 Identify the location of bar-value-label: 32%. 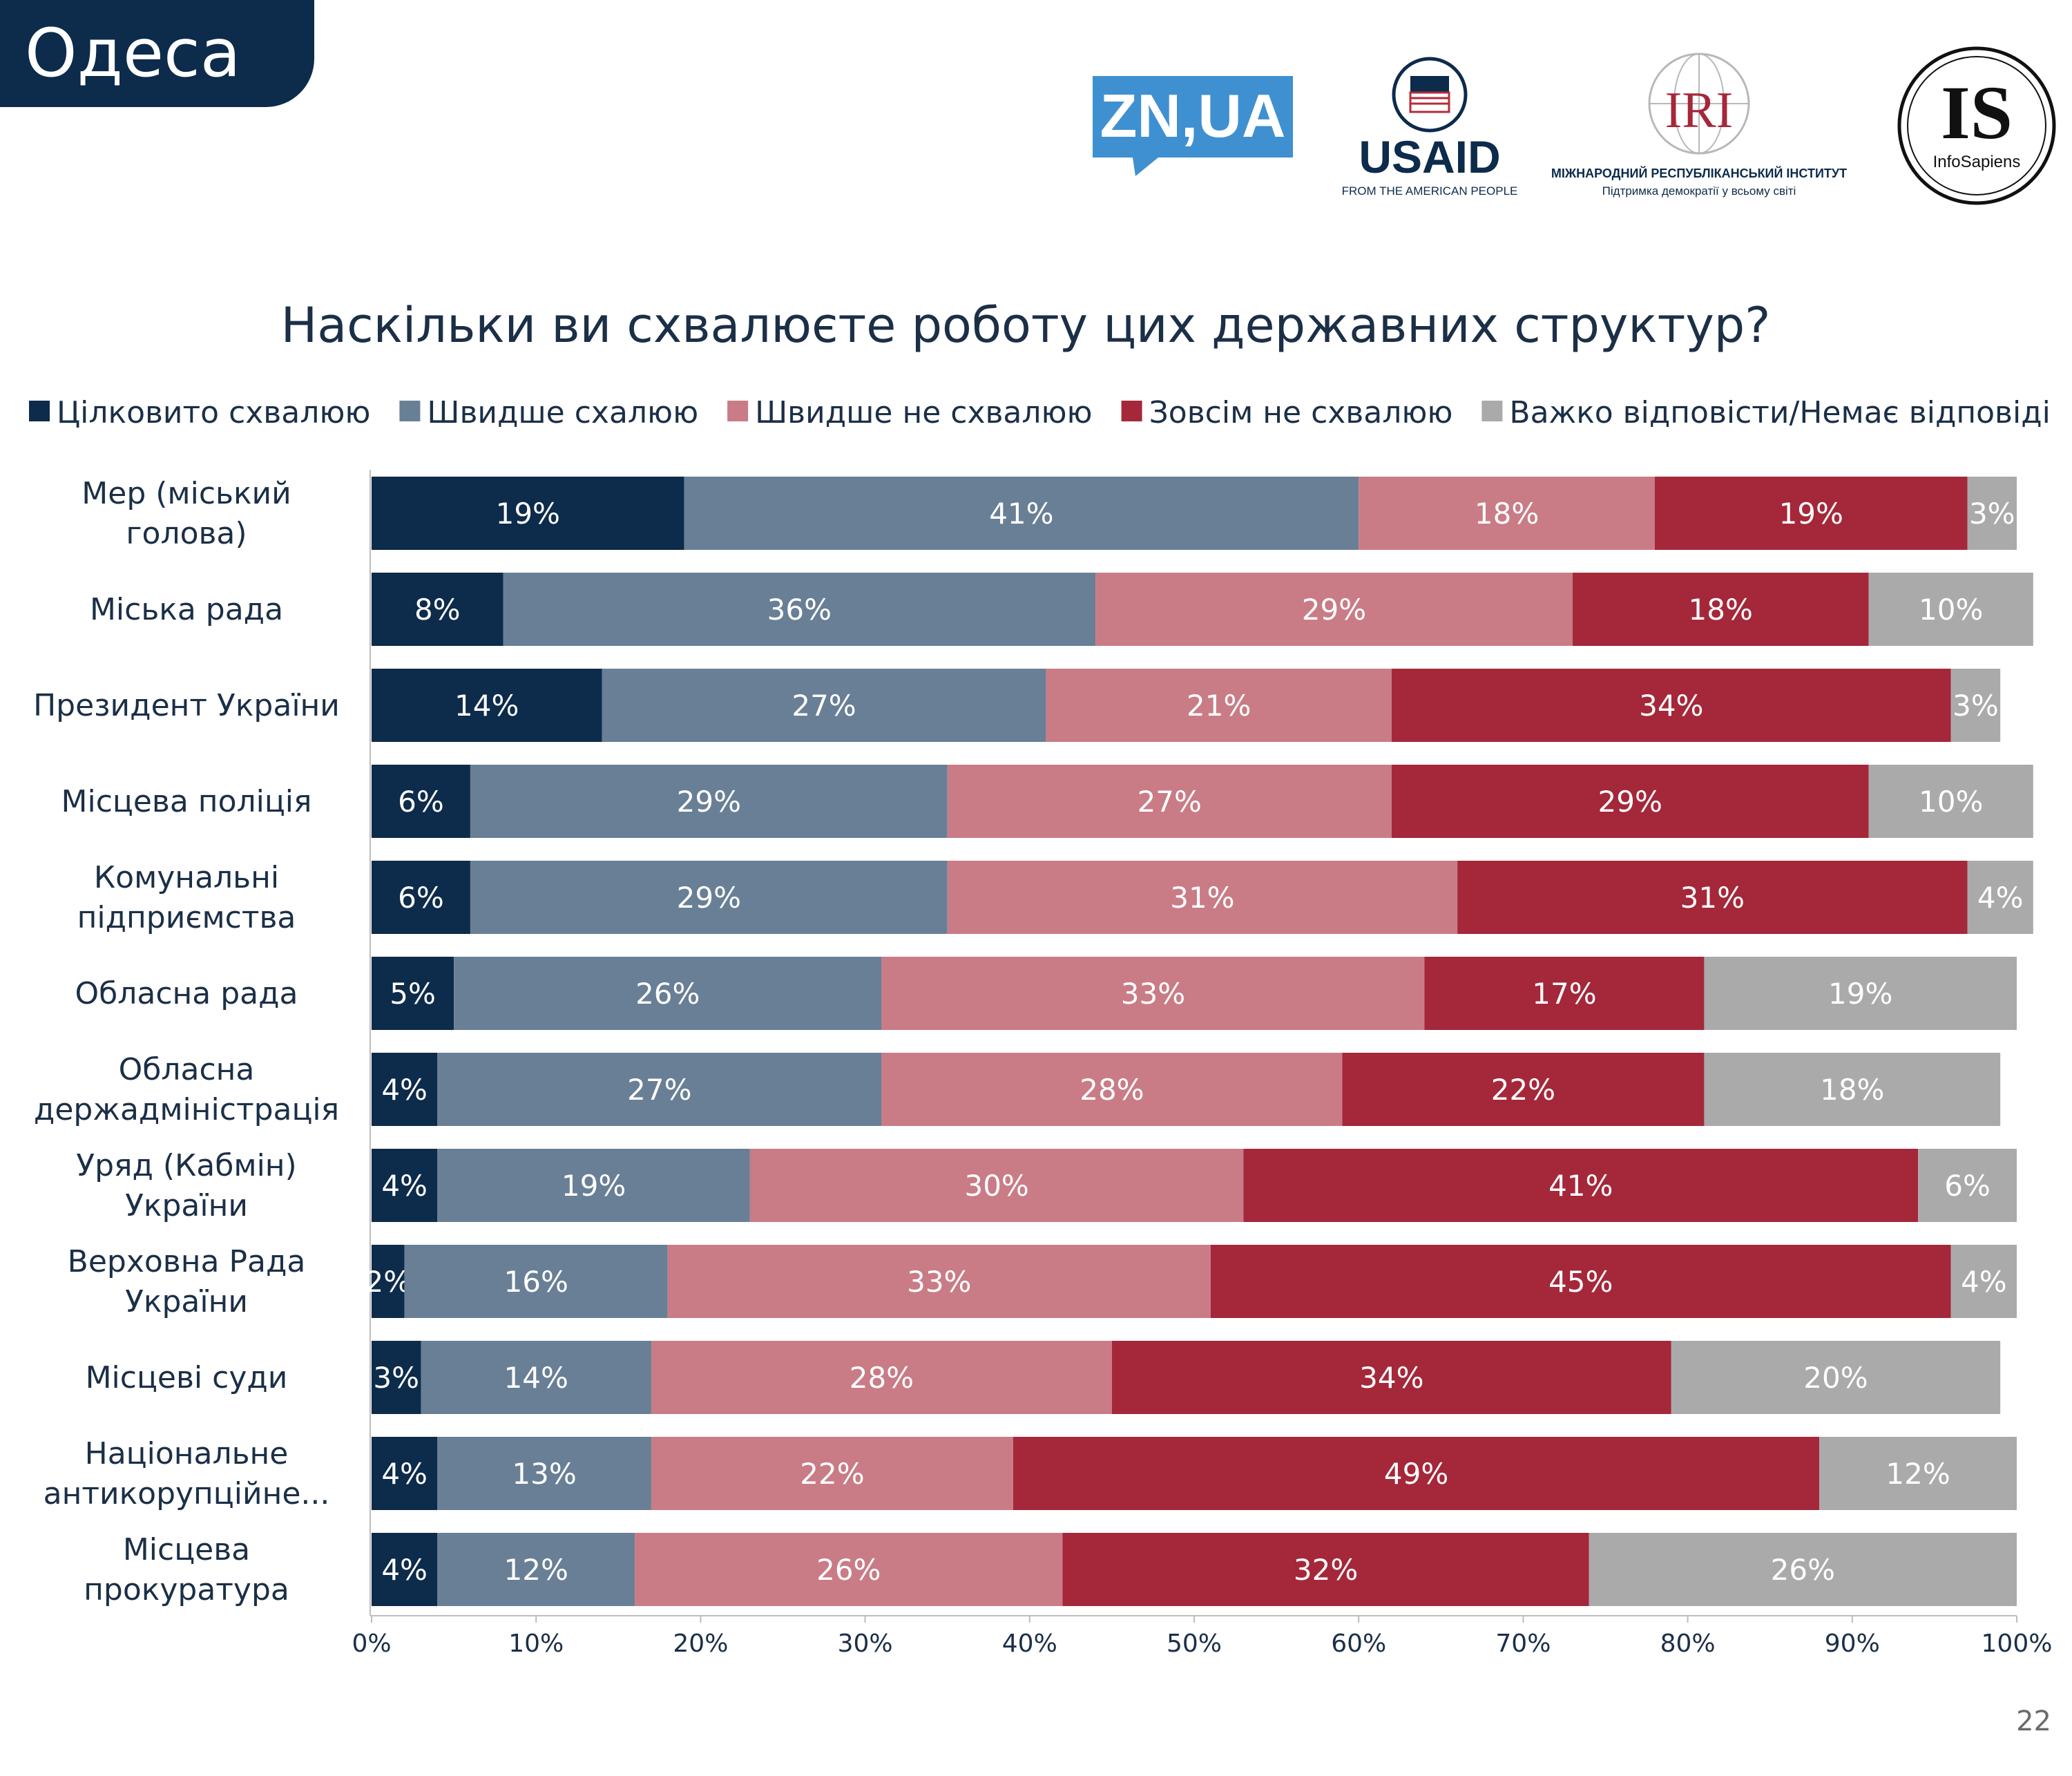
(1326, 1570).